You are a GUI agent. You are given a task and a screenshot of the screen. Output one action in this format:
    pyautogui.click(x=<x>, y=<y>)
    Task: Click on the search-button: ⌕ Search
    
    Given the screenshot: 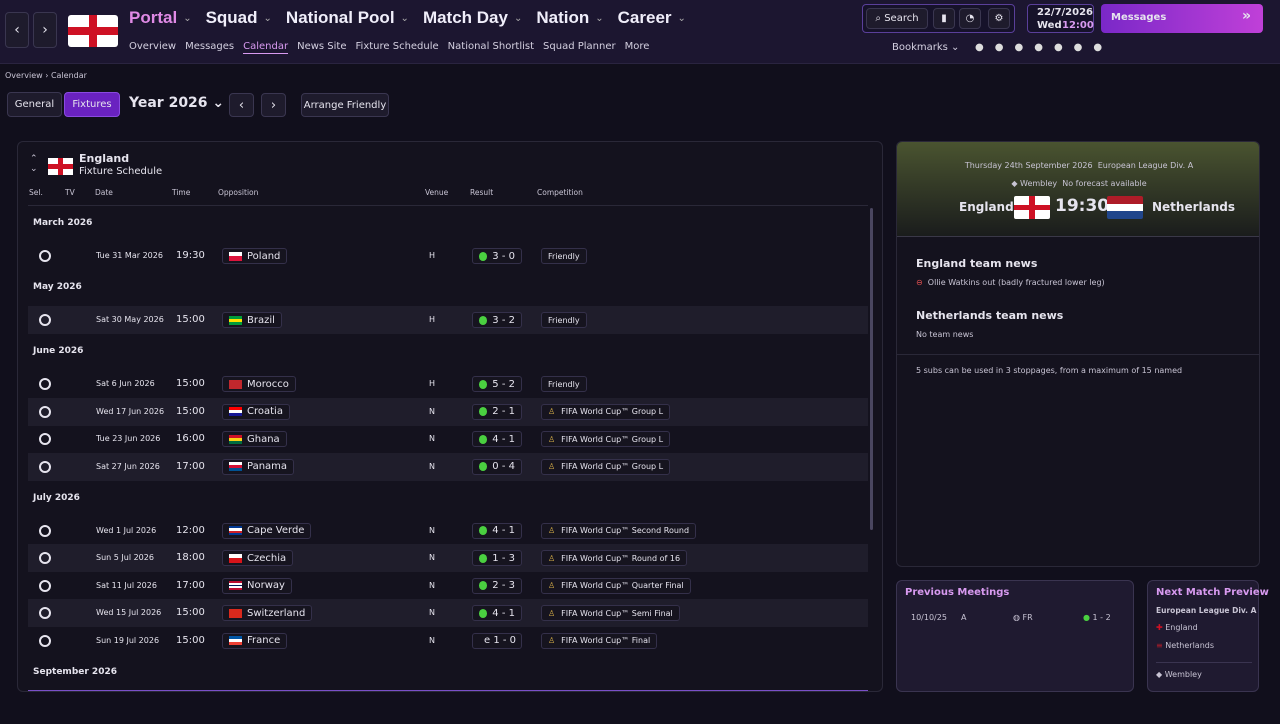 What is the action you would take?
    pyautogui.click(x=897, y=18)
    